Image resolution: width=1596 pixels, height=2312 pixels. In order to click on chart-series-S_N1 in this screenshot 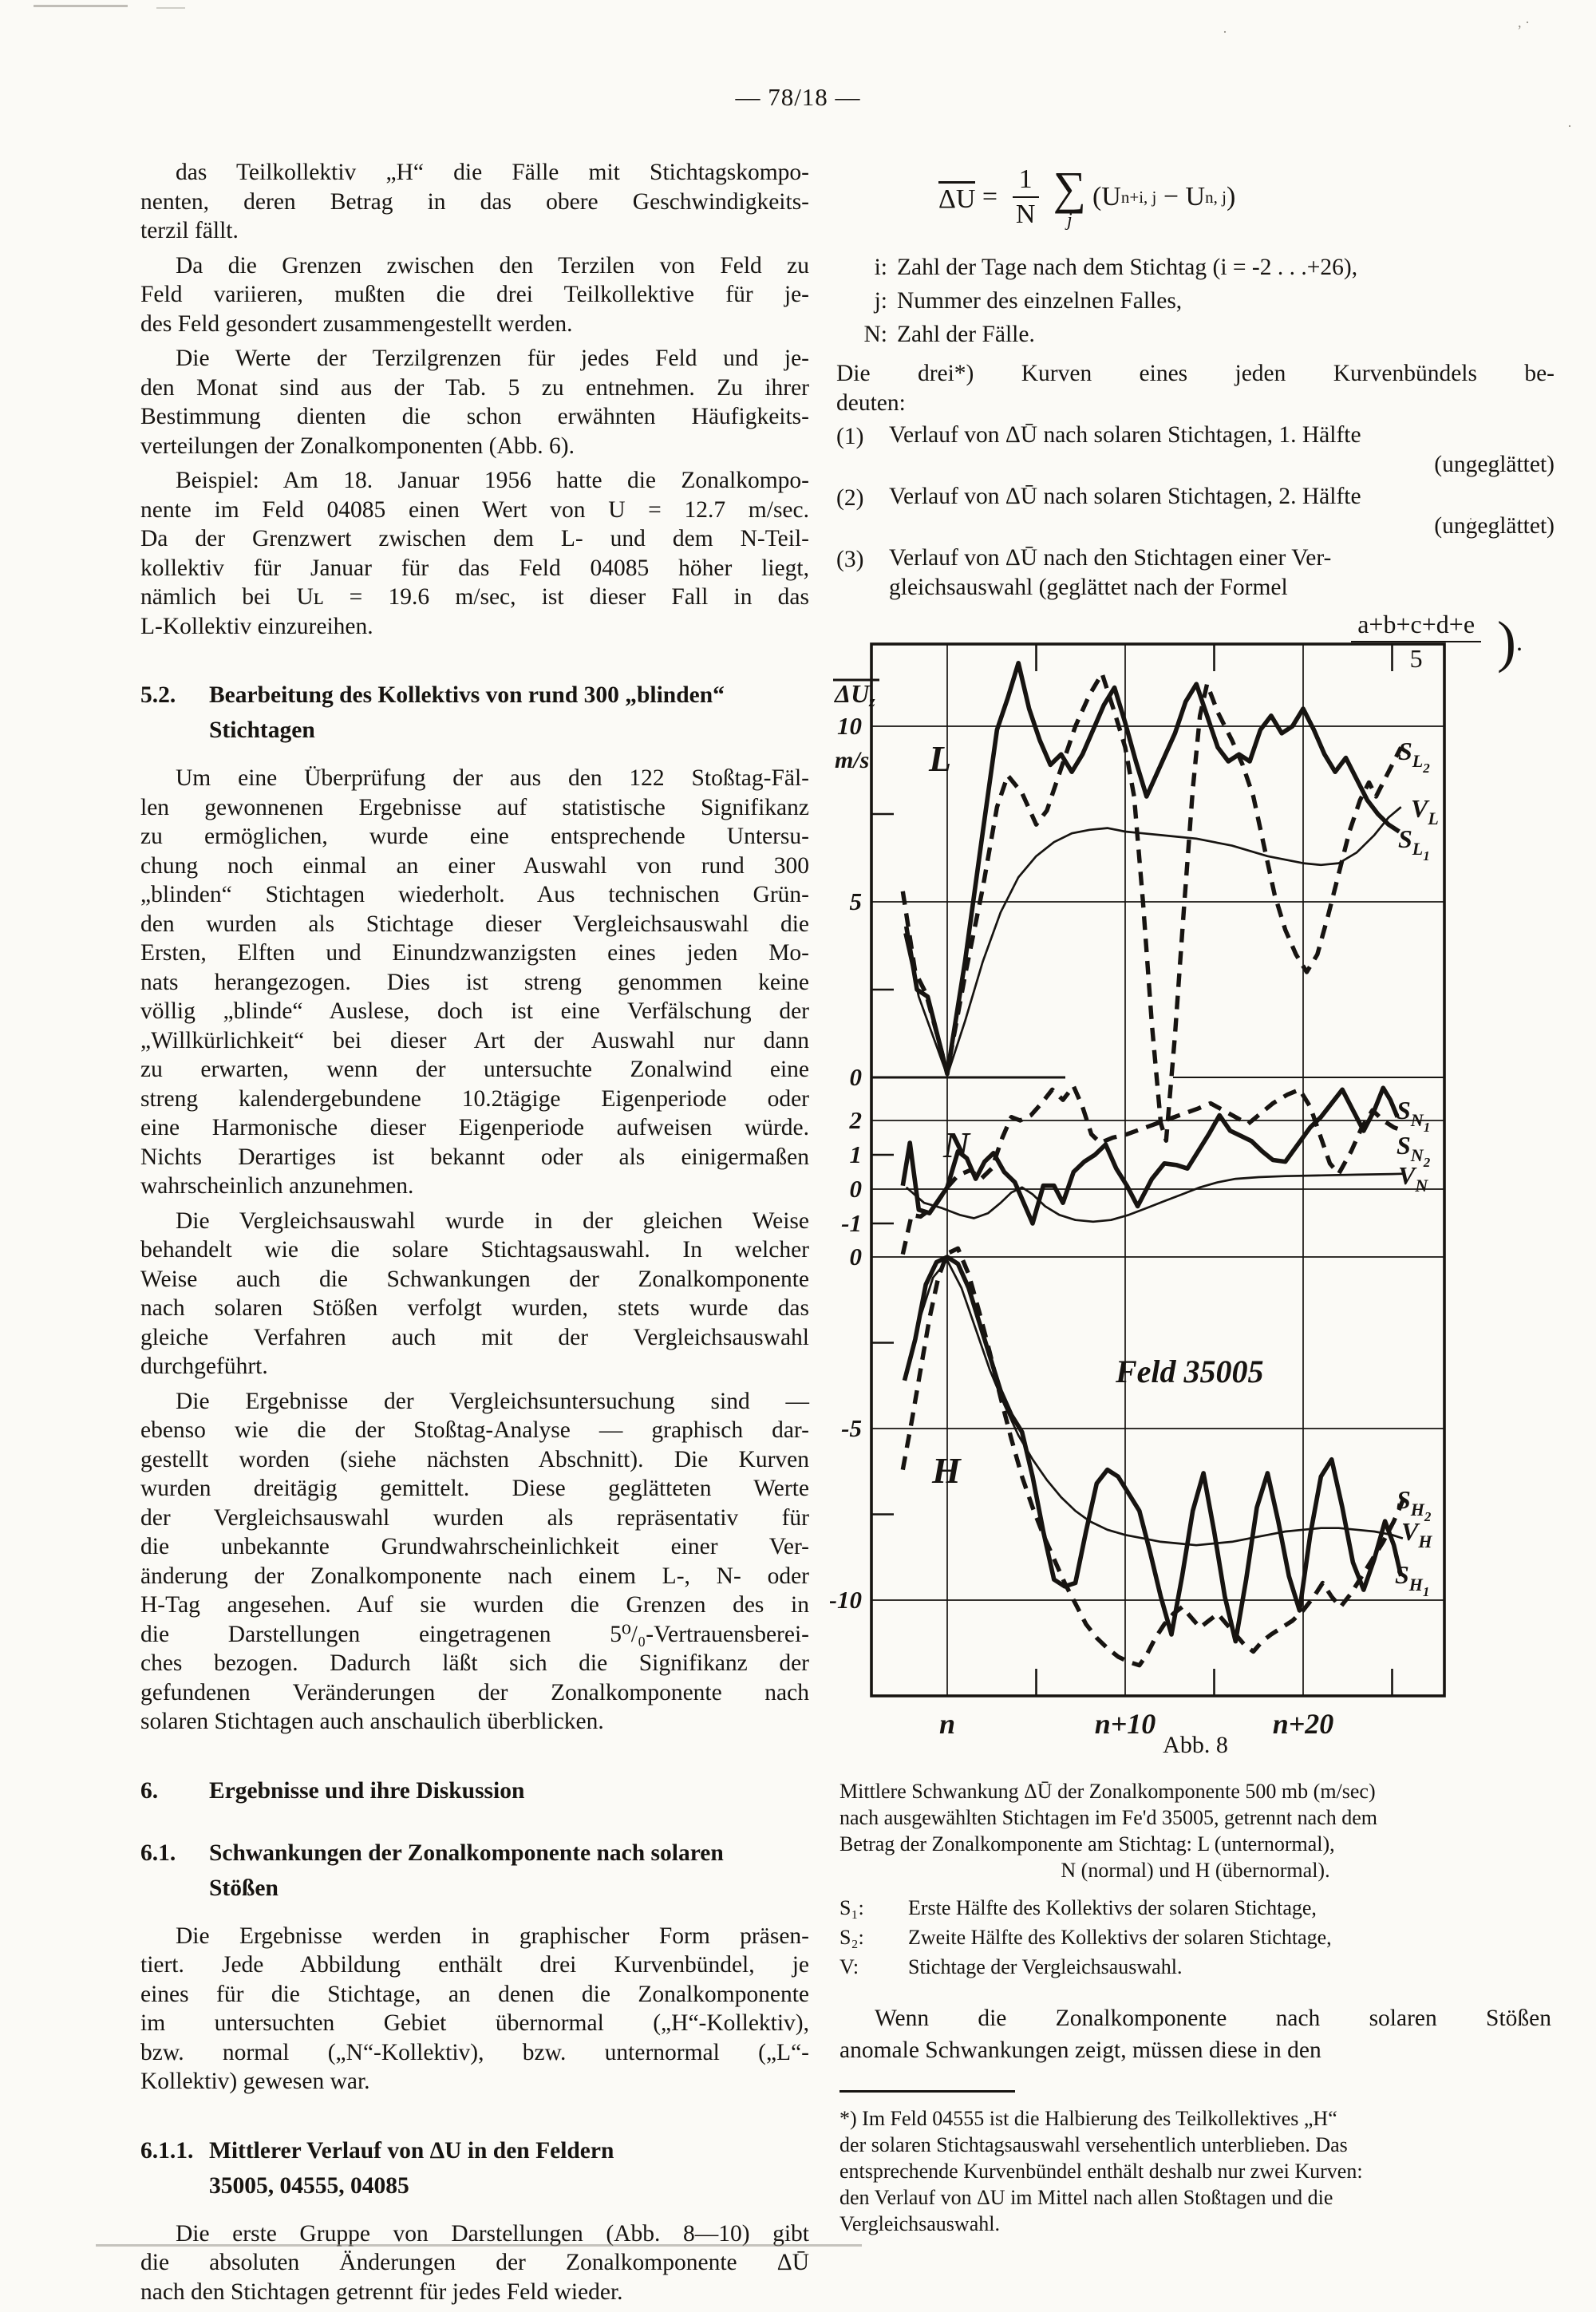, I will do `click(1150, 1155)`.